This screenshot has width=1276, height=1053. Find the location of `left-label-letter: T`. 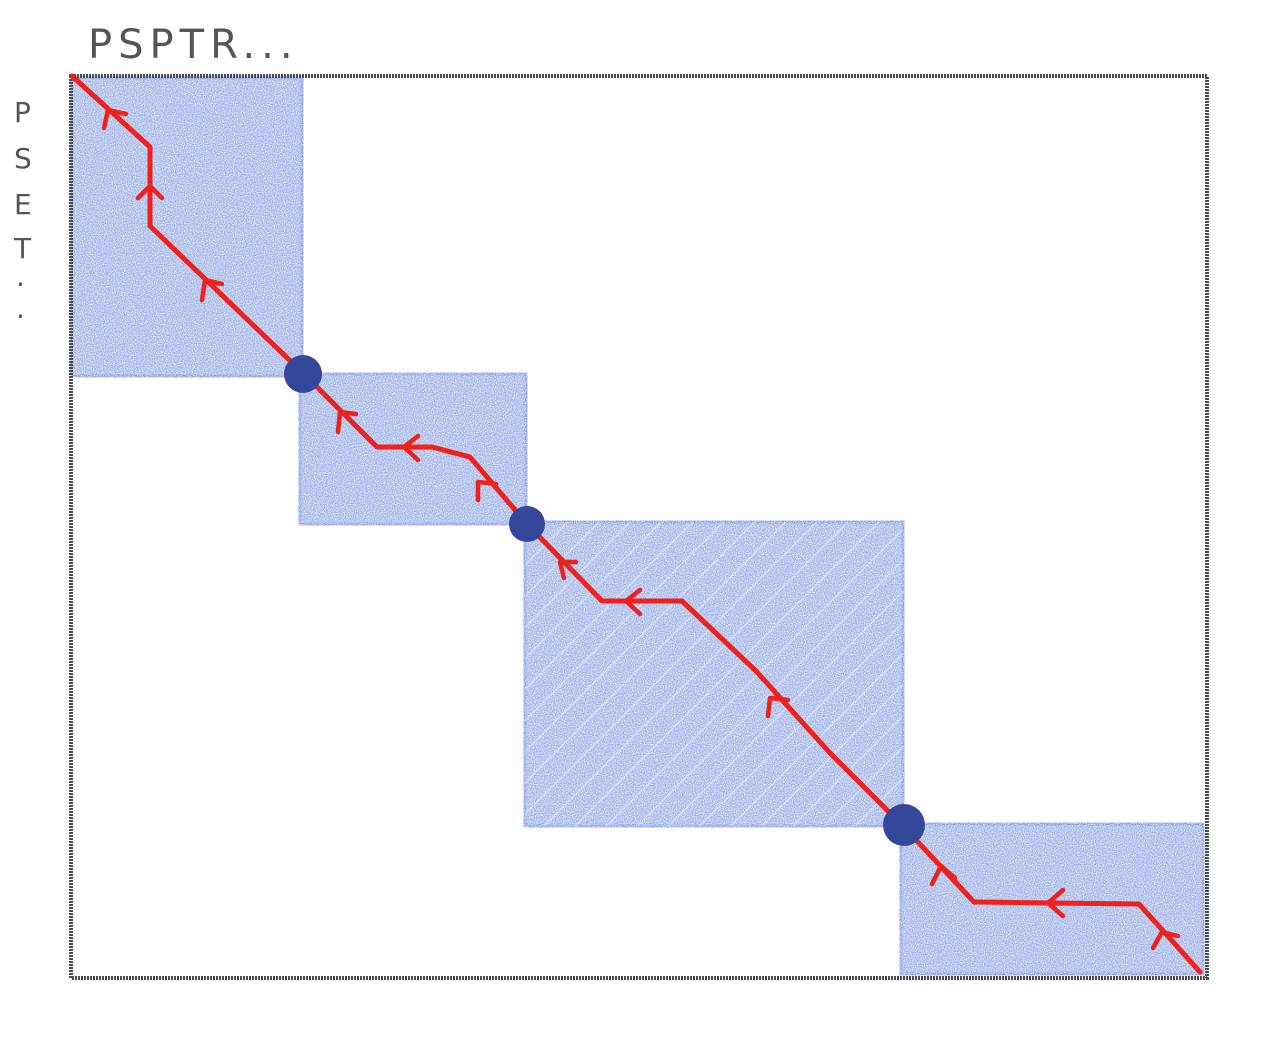

left-label-letter: T is located at coordinates (25, 248).